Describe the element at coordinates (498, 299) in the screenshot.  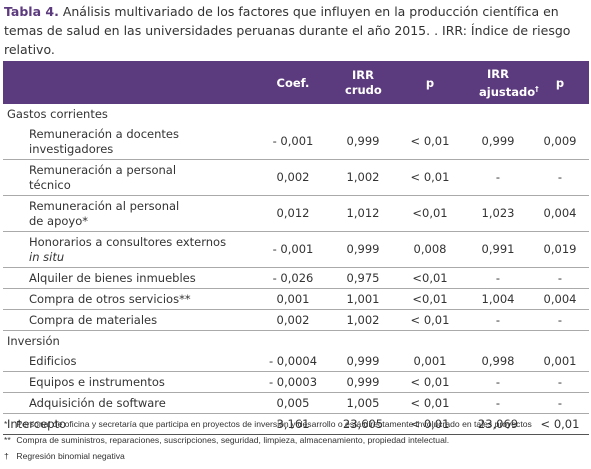
I see `cell: 1,004` at that location.